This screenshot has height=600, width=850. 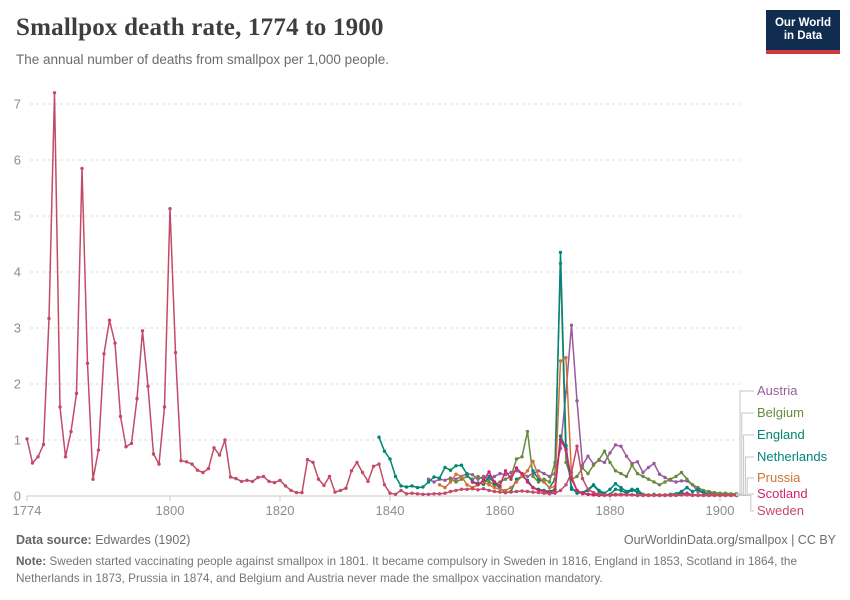 What do you see at coordinates (27, 510) in the screenshot?
I see `x-tick-label-1774: 1774` at bounding box center [27, 510].